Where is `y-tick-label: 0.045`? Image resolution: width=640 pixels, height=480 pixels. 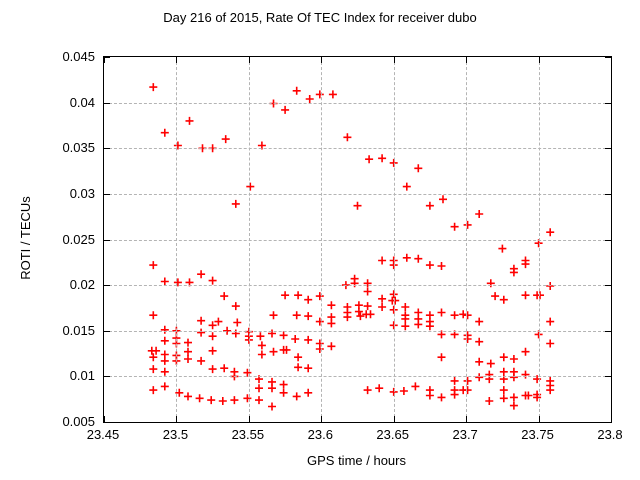
y-tick-label: 0.045 is located at coordinates (78, 56).